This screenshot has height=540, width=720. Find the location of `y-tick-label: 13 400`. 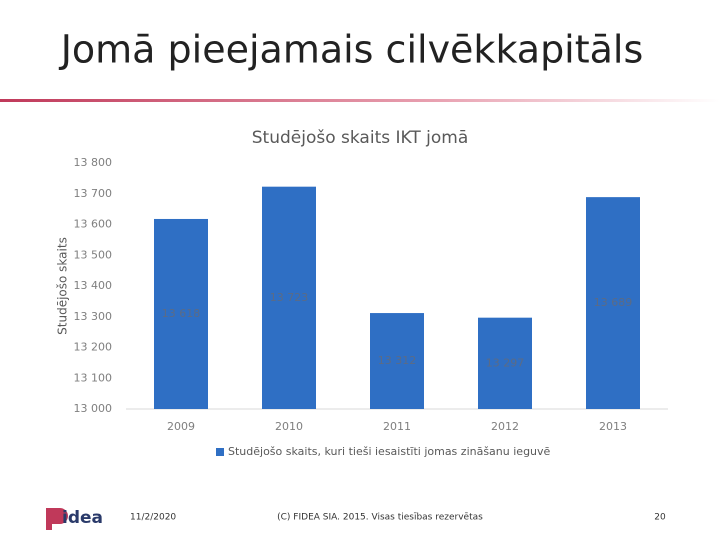

y-tick-label: 13 400 is located at coordinates (93, 285).